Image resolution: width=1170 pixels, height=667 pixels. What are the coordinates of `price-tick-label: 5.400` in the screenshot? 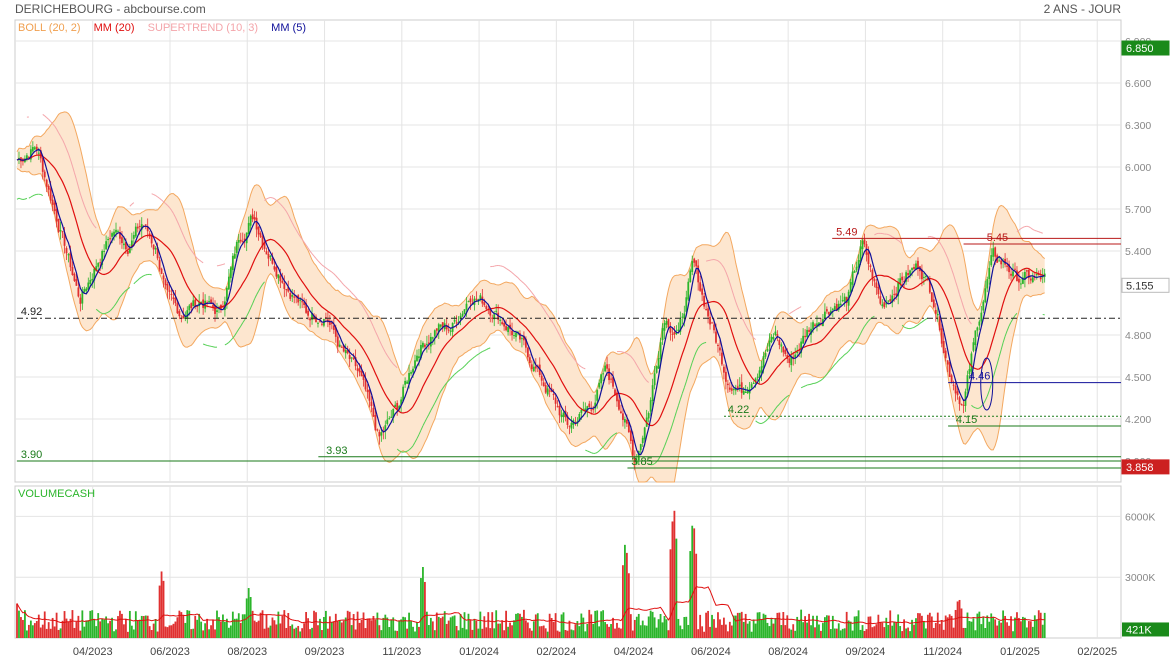 It's located at (1138, 252).